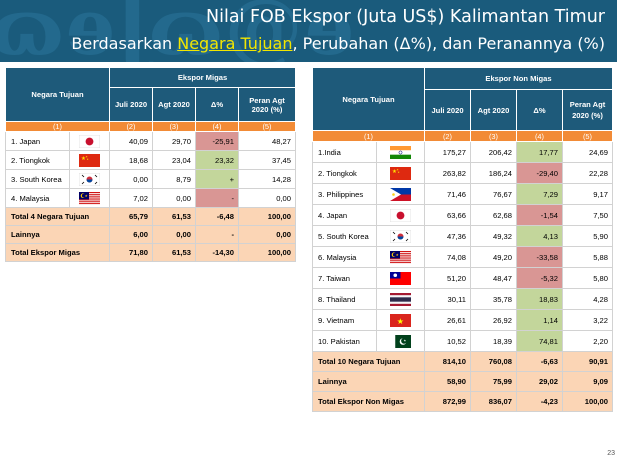 This screenshot has width=617, height=457. What do you see at coordinates (400, 278) in the screenshot?
I see `taiwan-flag-icon` at bounding box center [400, 278].